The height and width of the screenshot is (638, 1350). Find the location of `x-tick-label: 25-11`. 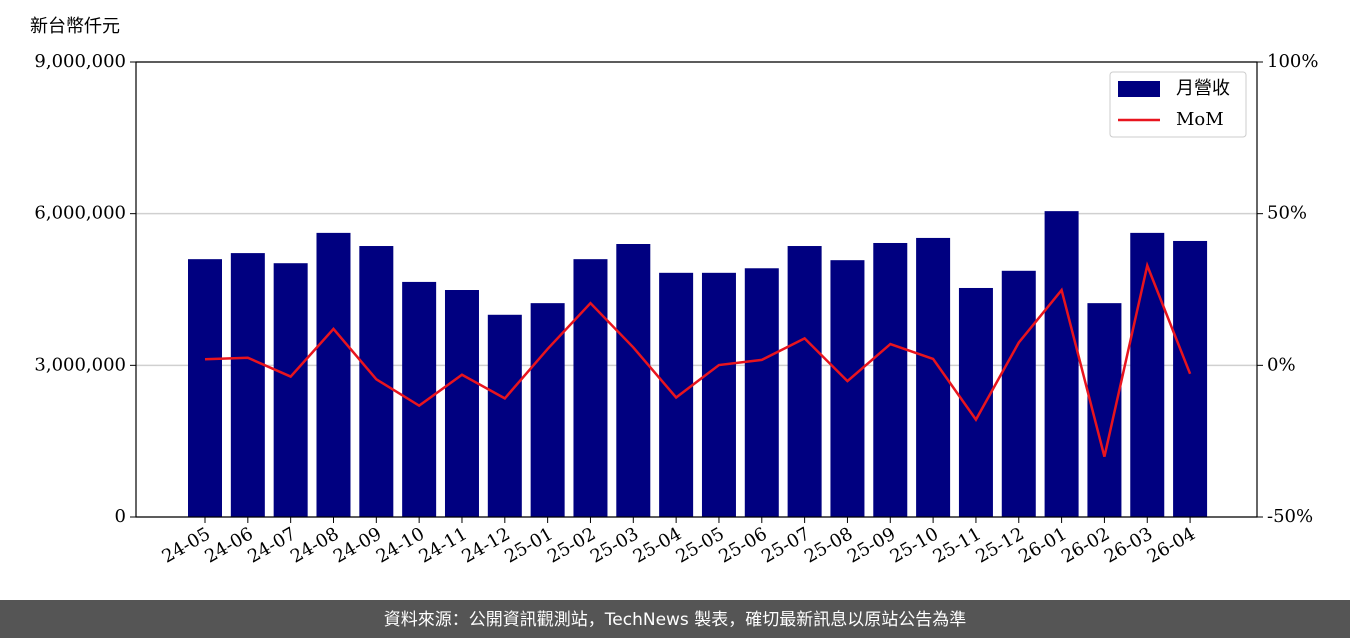

x-tick-label: 25-11 is located at coordinates (957, 545).